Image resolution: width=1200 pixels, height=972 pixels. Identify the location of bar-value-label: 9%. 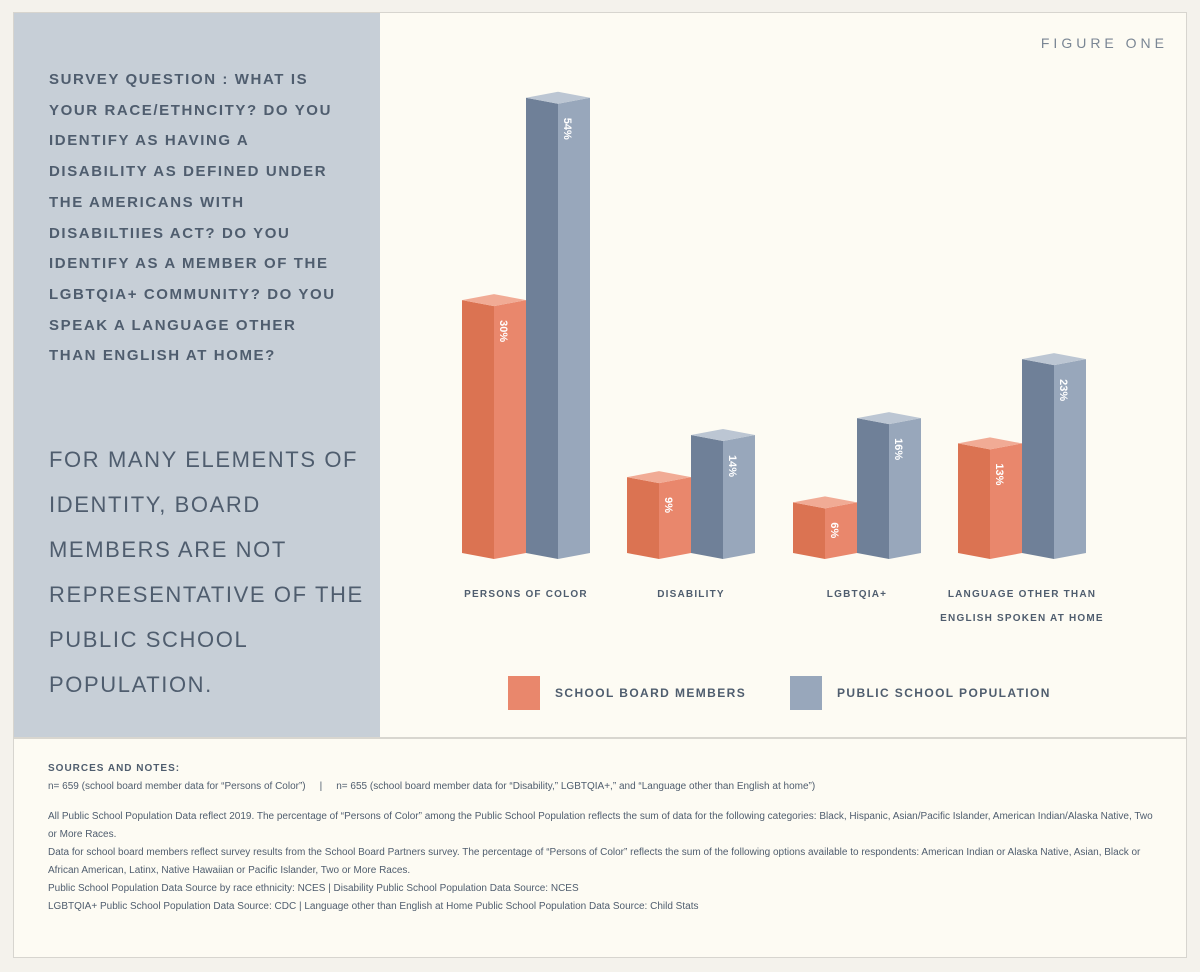
(668, 505).